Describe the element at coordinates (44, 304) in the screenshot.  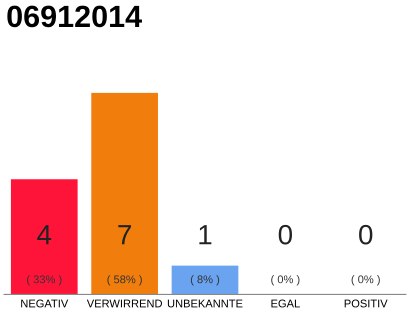
I see `x-tick-label: NEGATIV` at that location.